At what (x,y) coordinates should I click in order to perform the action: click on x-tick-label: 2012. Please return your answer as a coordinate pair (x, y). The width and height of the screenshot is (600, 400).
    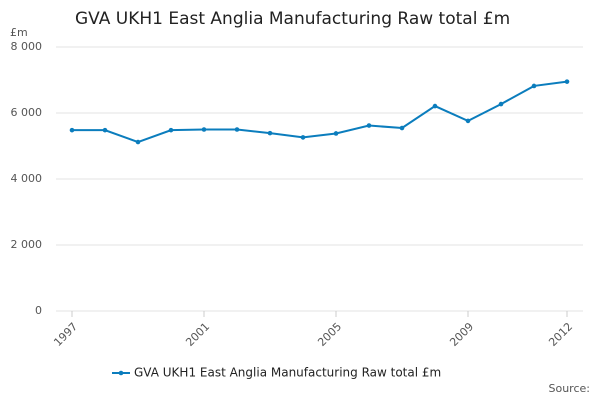
    Looking at the image, I should click on (560, 334).